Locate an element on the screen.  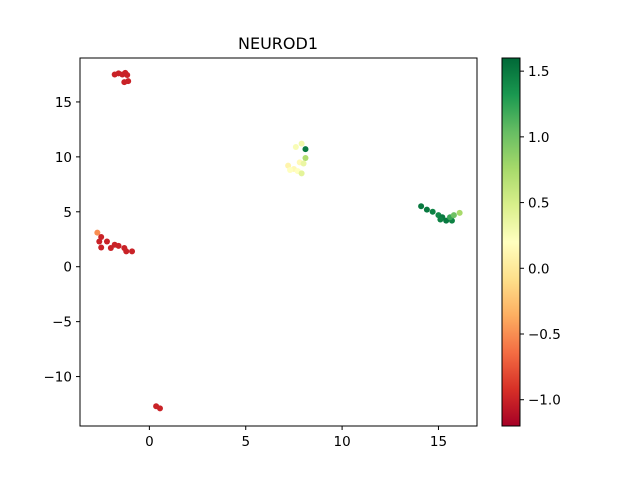
colorbar-tick-label: 1.5 is located at coordinates (538, 72).